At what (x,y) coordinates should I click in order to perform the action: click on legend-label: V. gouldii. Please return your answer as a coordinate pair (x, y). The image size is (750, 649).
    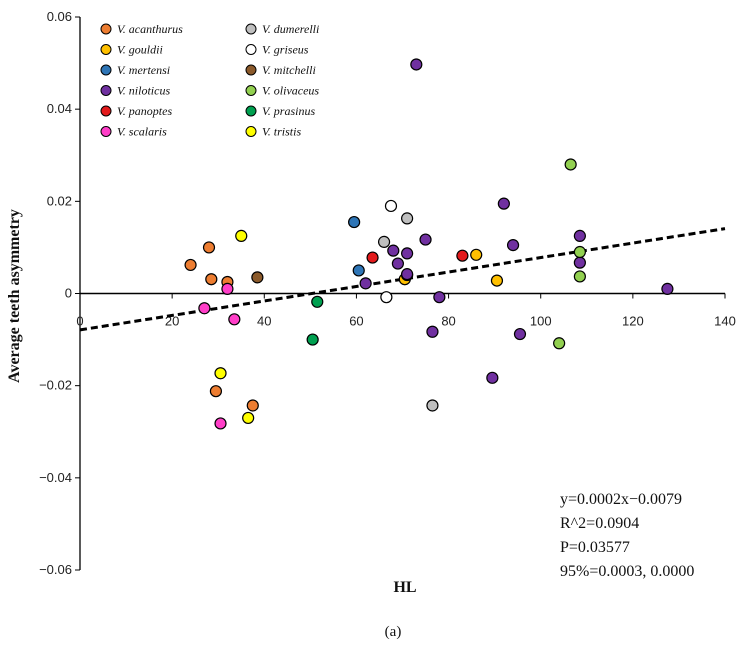
    Looking at the image, I should click on (140, 50).